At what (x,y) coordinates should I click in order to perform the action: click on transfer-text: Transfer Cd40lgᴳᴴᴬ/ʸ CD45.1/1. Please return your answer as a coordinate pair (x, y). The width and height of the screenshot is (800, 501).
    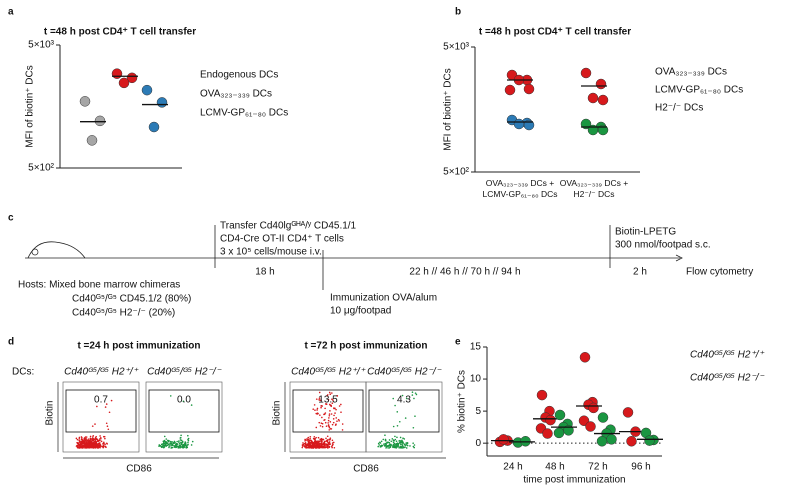
    Looking at the image, I should click on (288, 226).